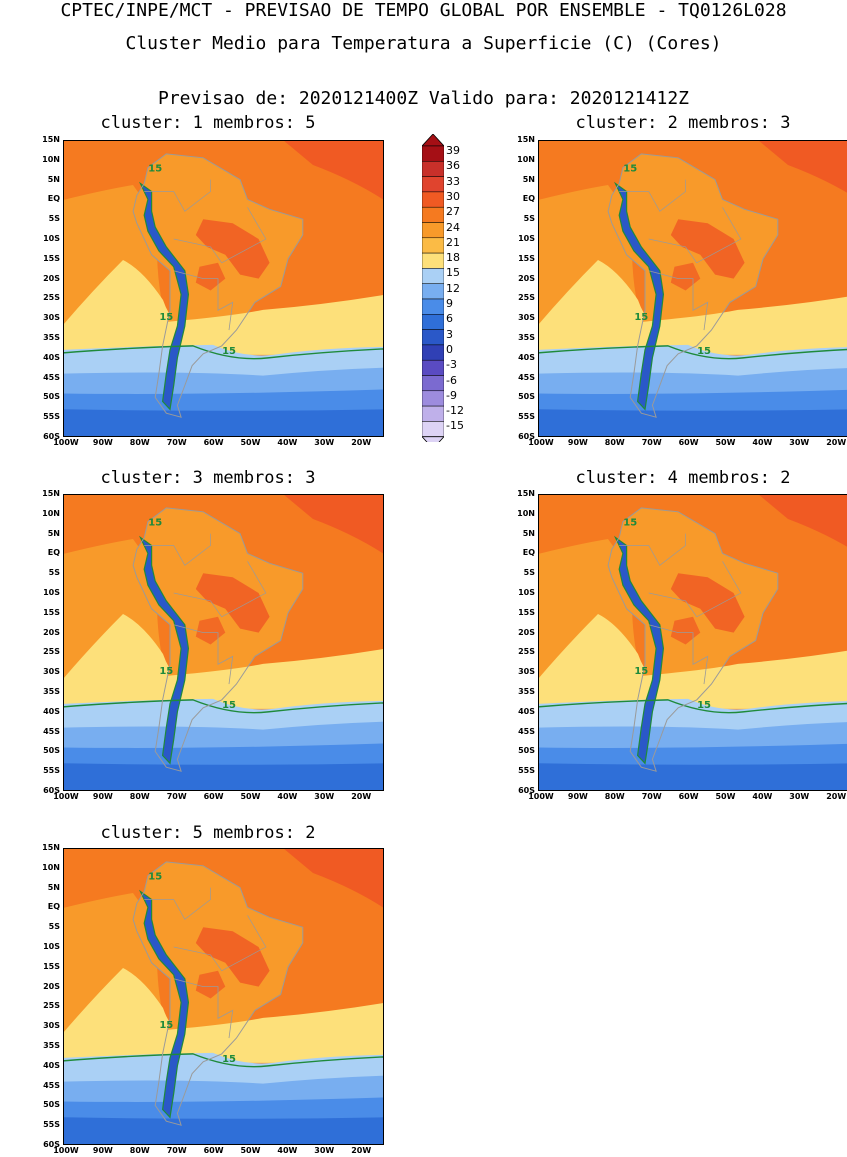 This screenshot has height=1157, width=847. Describe the element at coordinates (453, 227) in the screenshot. I see `colorbar-label: 24` at that location.